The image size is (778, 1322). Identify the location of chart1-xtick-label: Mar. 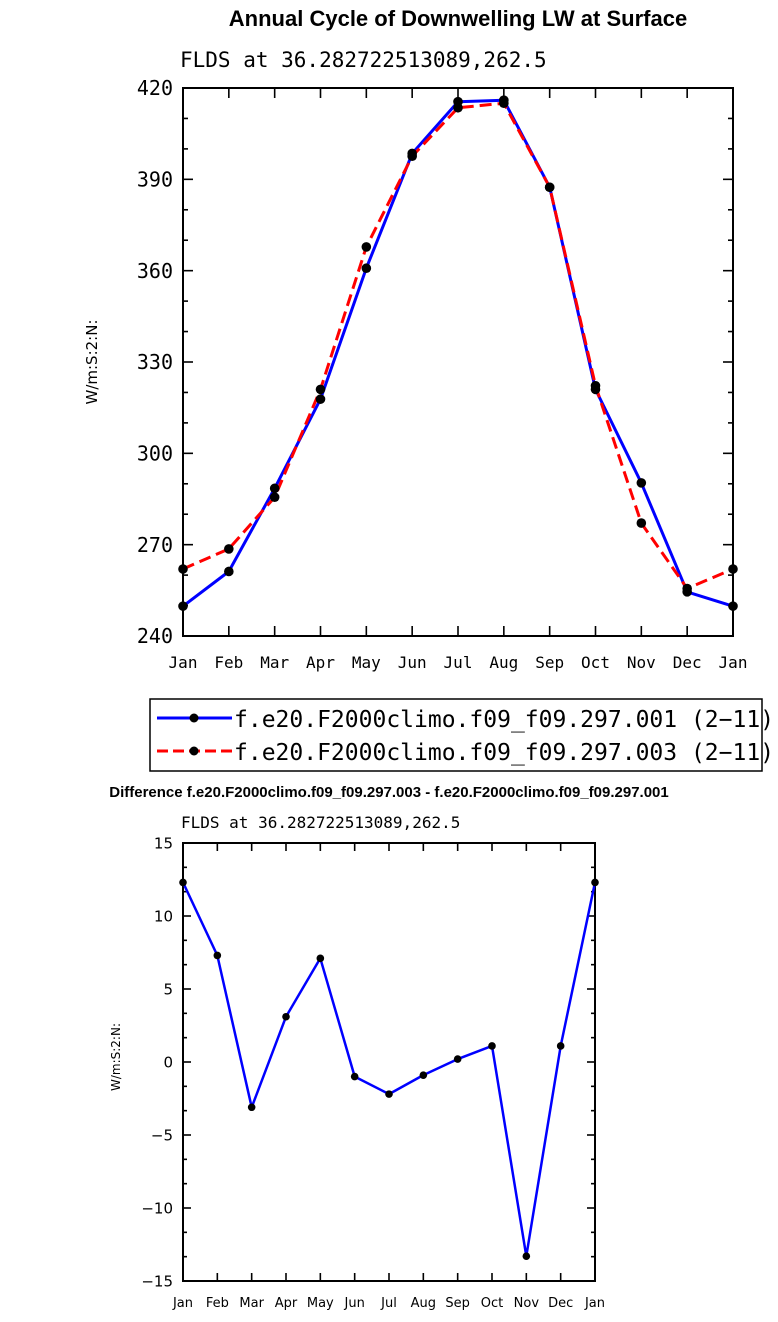
(274, 662).